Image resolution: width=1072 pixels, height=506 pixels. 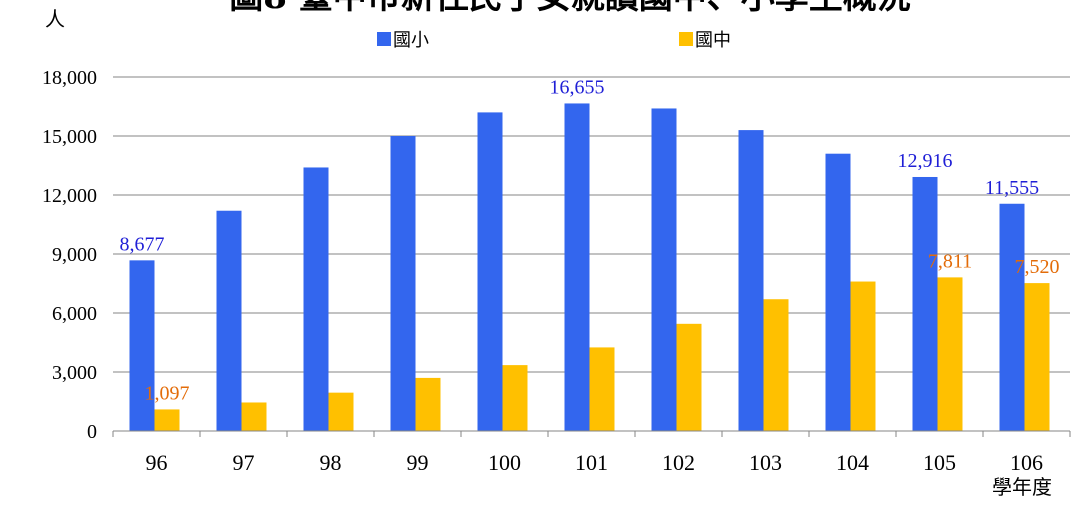 I want to click on y-tick-label: 18,000, so click(x=69, y=78).